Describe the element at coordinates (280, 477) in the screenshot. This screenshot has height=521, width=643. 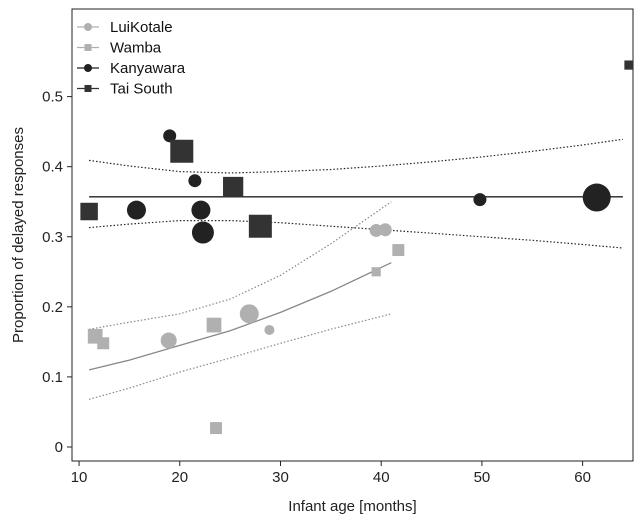
I see `x-tick-label: 30` at that location.